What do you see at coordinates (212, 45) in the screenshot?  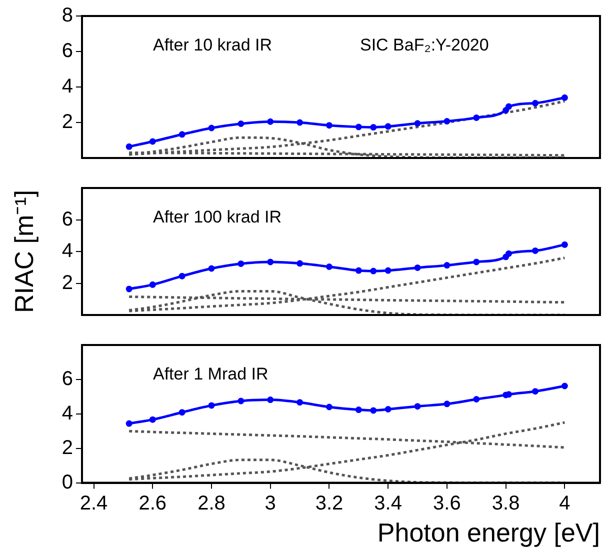 I see `annotation: After 10 krad IR` at bounding box center [212, 45].